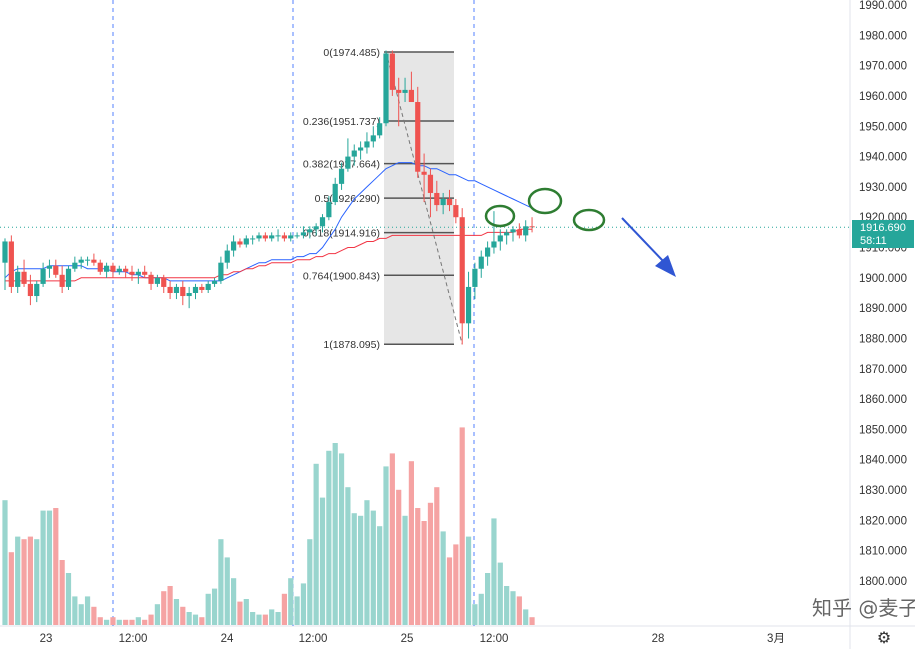  Describe the element at coordinates (883, 234) in the screenshot. I see `current-price-label: 1916.690 58:11` at that location.